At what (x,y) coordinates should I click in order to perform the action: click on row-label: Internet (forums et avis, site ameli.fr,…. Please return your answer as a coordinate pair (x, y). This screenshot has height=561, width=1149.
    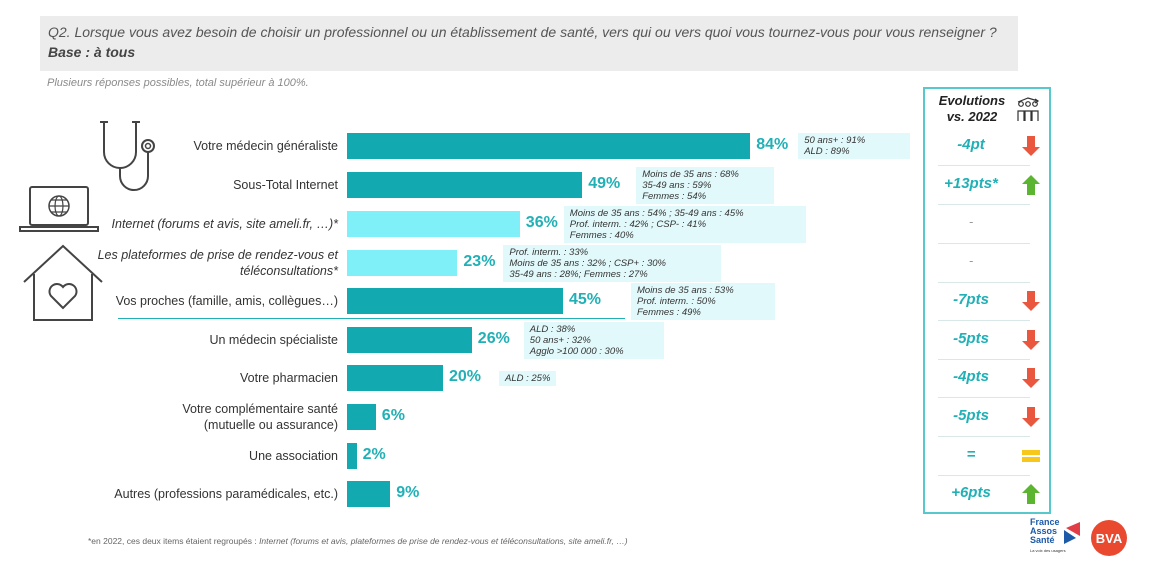
    Looking at the image, I should click on (225, 224).